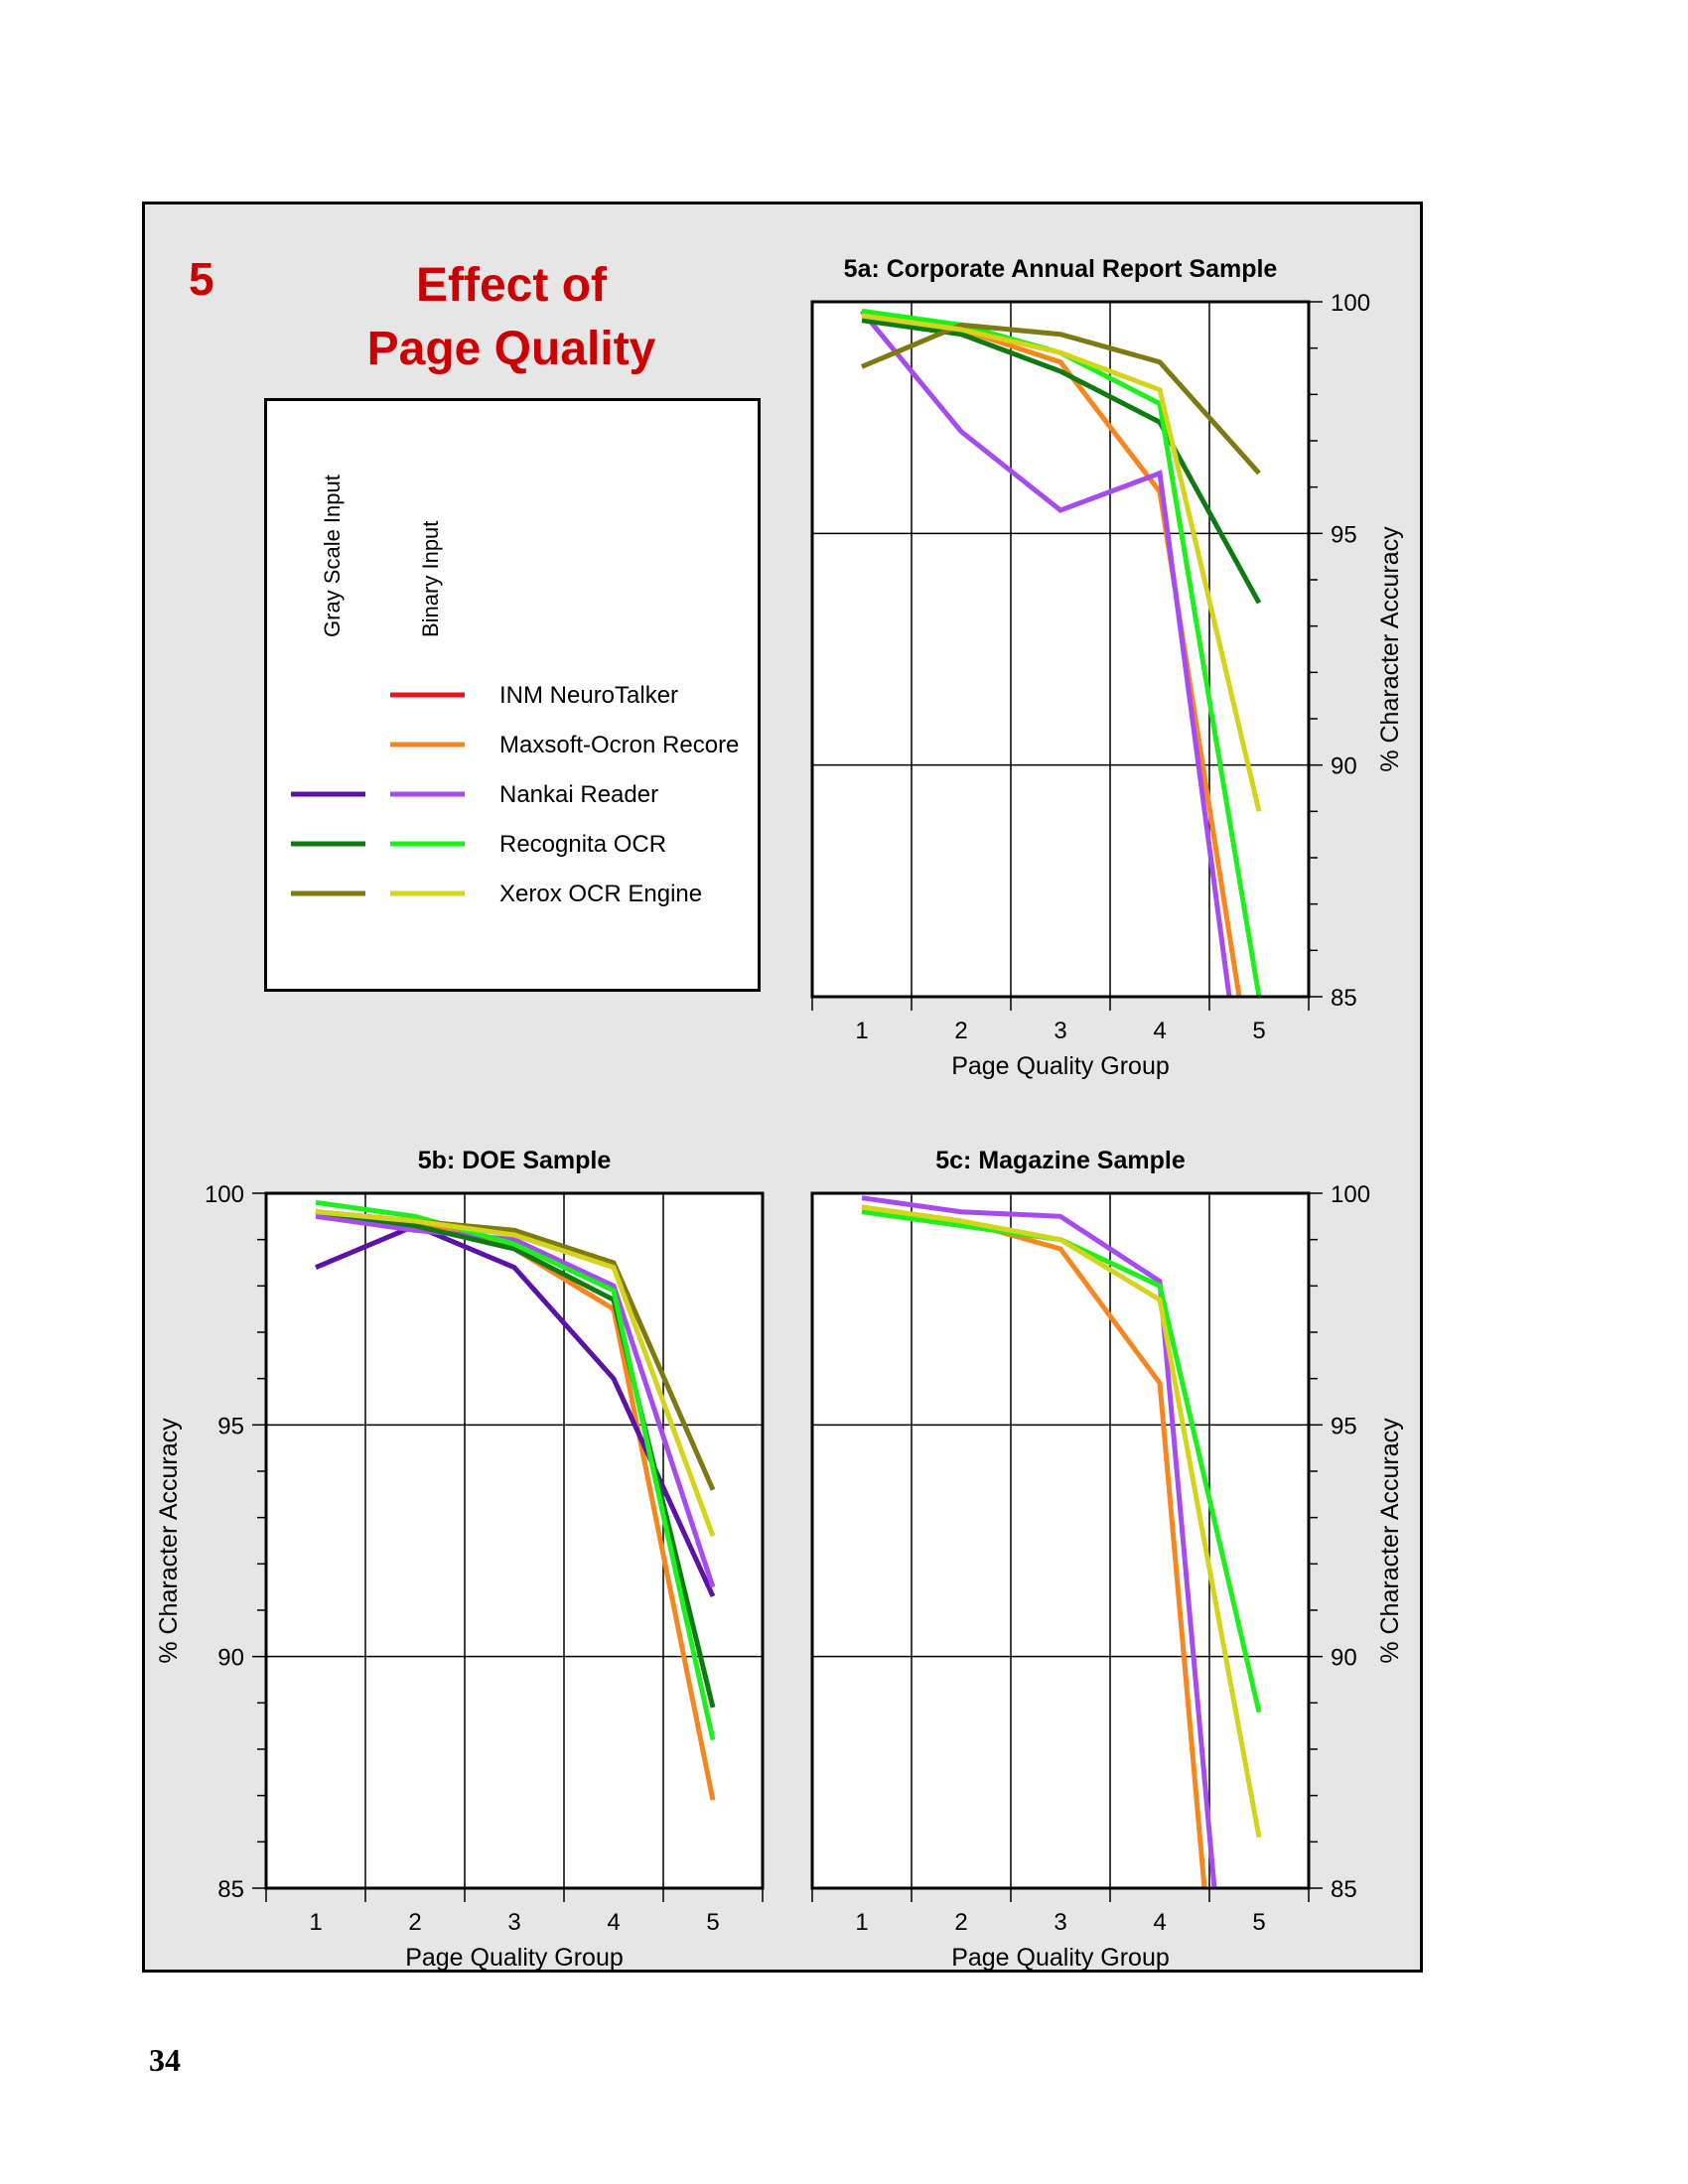 Image resolution: width=1688 pixels, height=2184 pixels. What do you see at coordinates (515, 1160) in the screenshot?
I see `chart-title: 5b: DOE Sample` at bounding box center [515, 1160].